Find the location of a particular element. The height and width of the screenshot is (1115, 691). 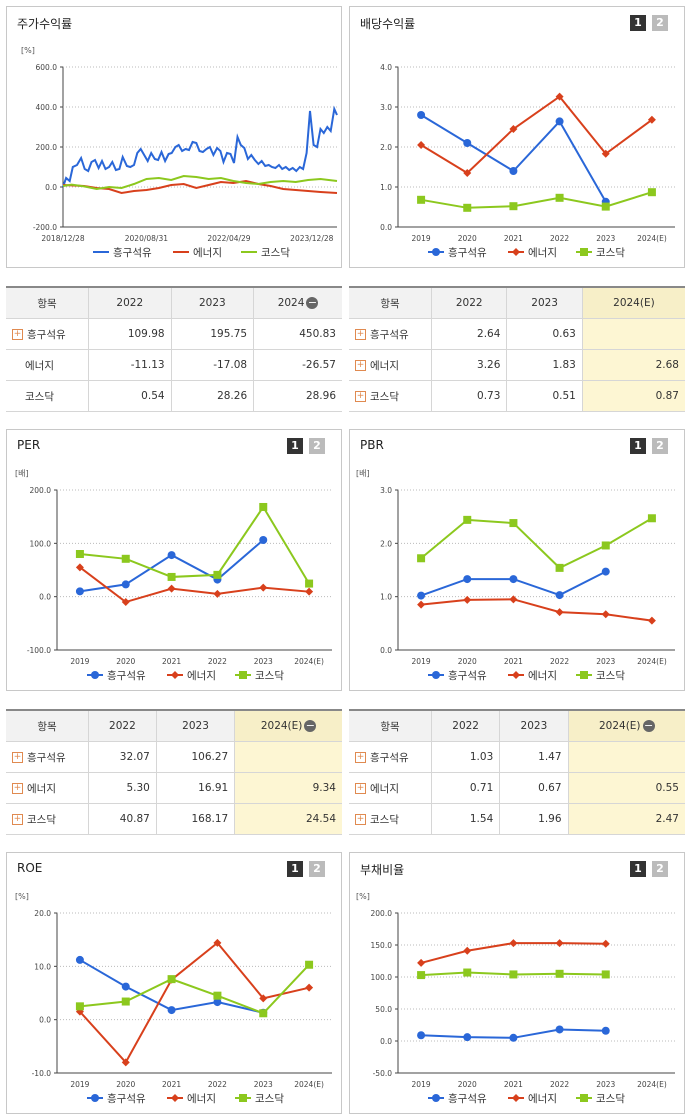

table-header-cell: 2024(E) is located at coordinates (633, 302).